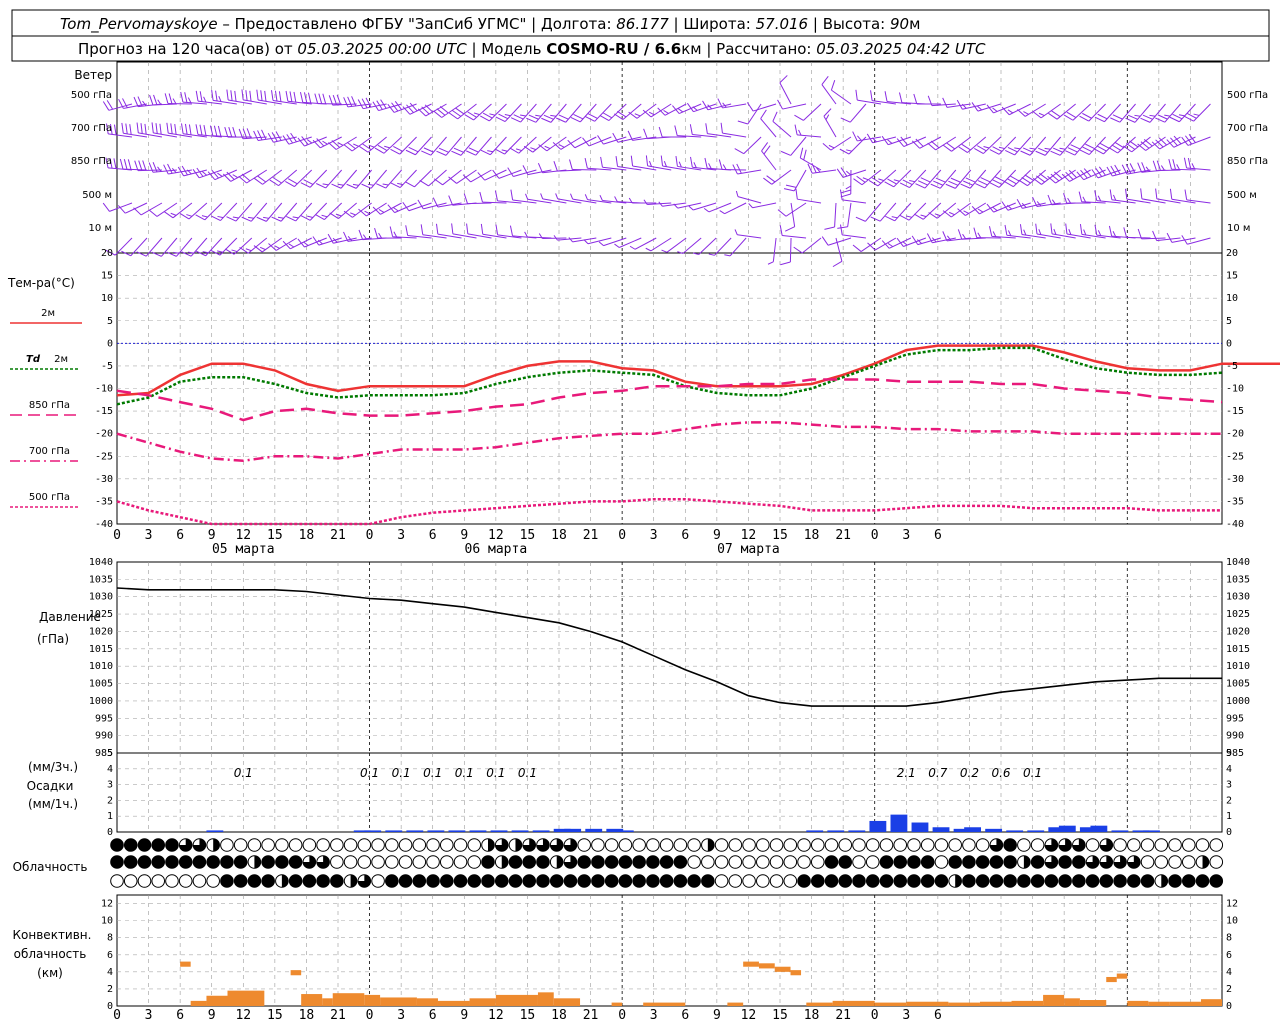  Describe the element at coordinates (464, 1015) in the screenshot. I see `xtick-label-bottom: 9` at that location.